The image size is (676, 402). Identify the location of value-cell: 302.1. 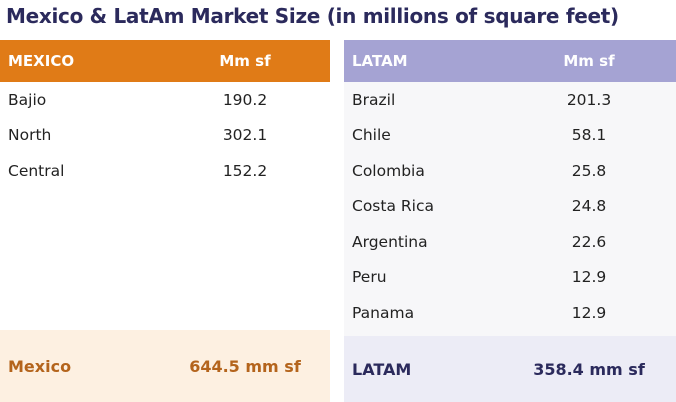
(245, 135).